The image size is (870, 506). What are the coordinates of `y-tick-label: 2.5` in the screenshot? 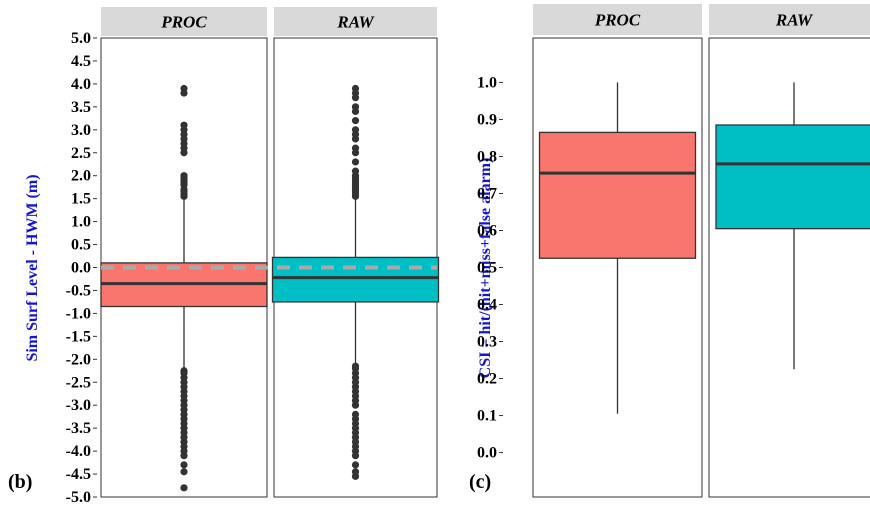 It's located at (81, 153).